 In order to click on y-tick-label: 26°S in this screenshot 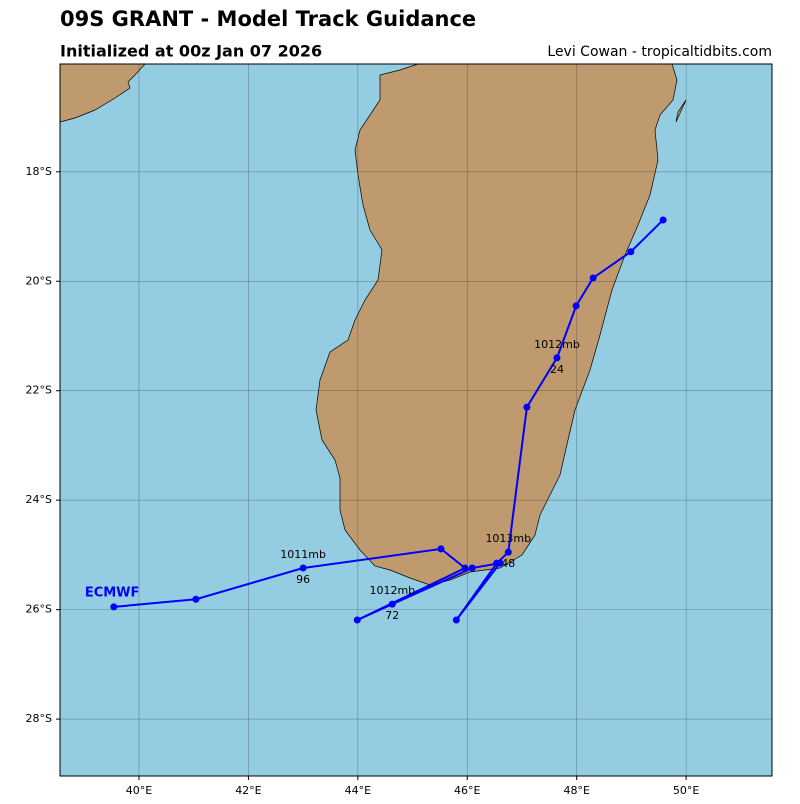, I will do `click(39, 609)`.